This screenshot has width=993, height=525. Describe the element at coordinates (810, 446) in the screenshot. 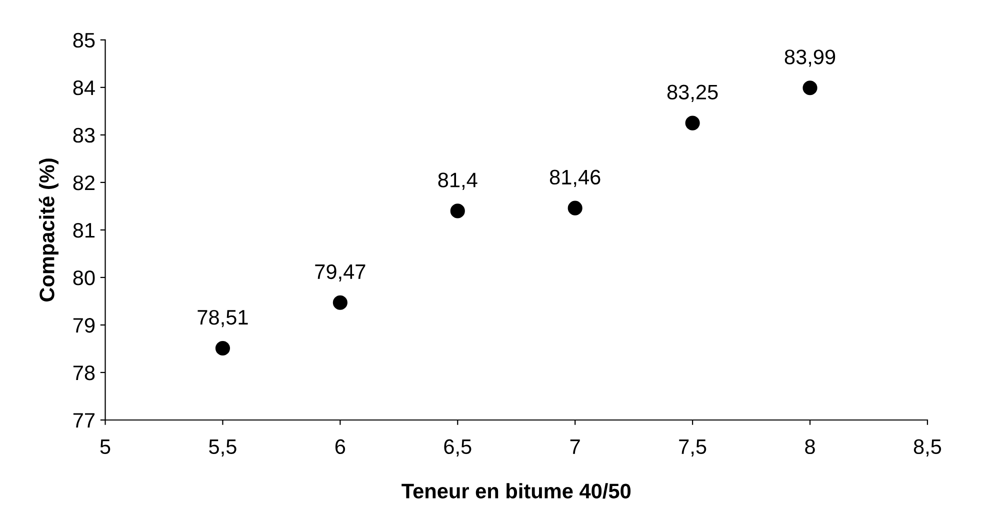

I see `x-tick-label: 8` at that location.